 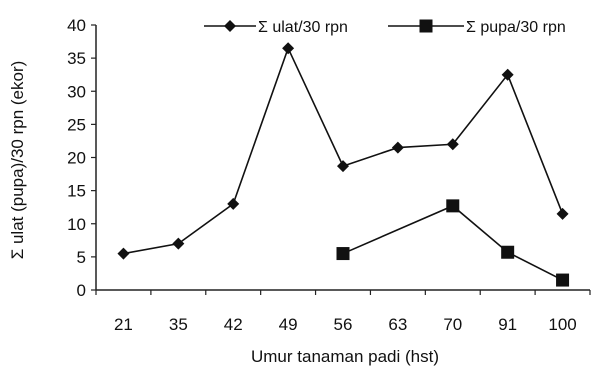 I want to click on legend-label: Σ pupa/30 rpn, so click(x=516, y=27).